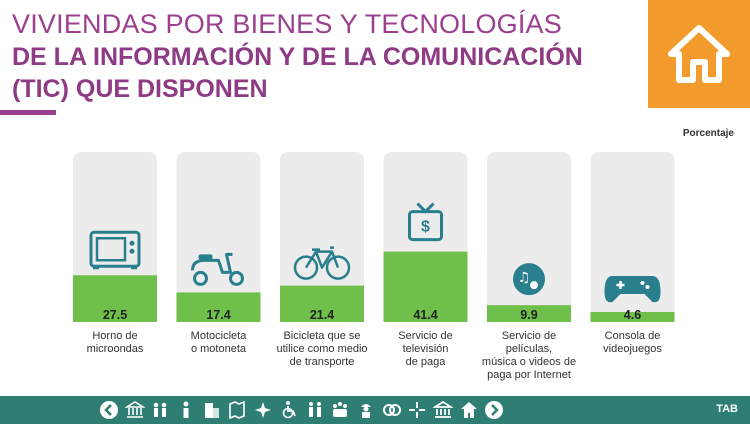 The image size is (750, 424). I want to click on footer-nav: TAB, so click(375, 410).